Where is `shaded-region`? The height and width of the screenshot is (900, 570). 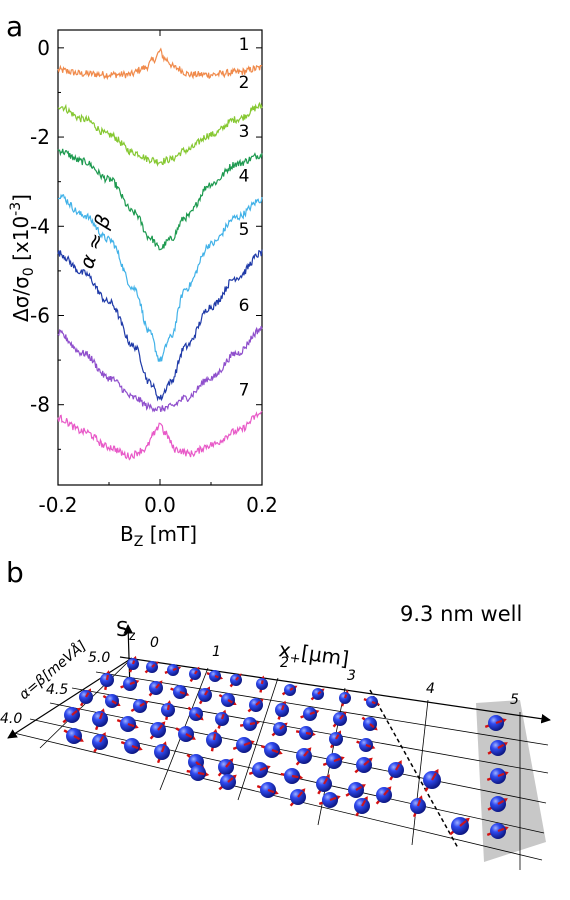
shaded-region is located at coordinates (511, 781).